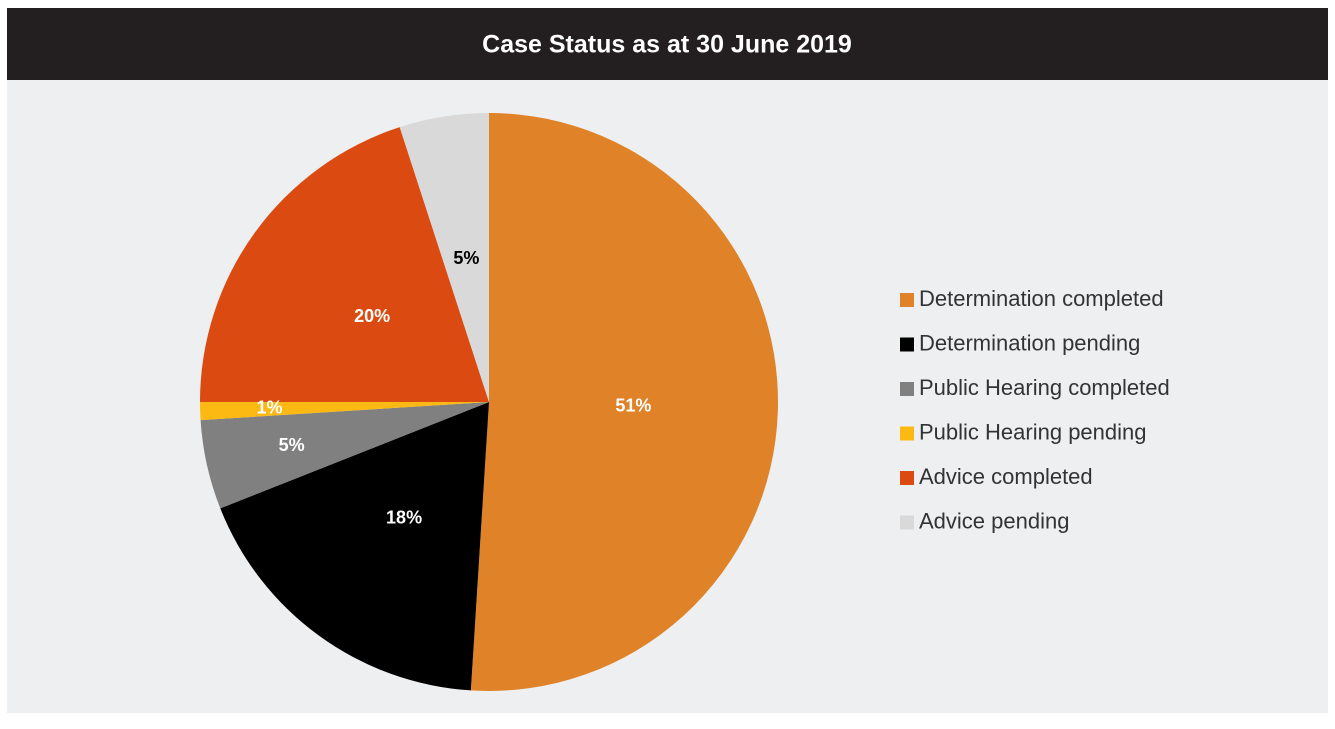 The height and width of the screenshot is (729, 1335). Describe the element at coordinates (1041, 298) in the screenshot. I see `legend-label: Determination completed` at that location.